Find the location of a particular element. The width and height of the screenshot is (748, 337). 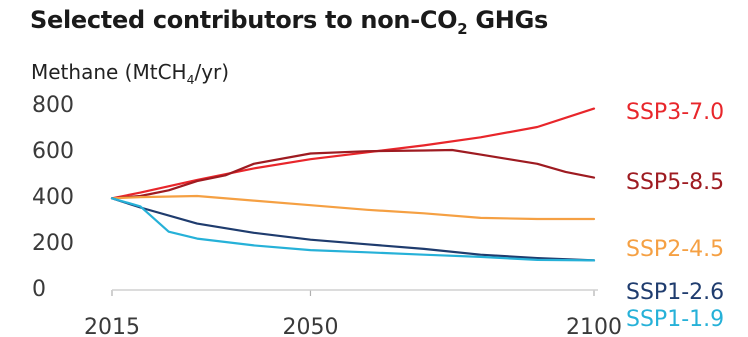

title-part-2: GHGs is located at coordinates (507, 20).